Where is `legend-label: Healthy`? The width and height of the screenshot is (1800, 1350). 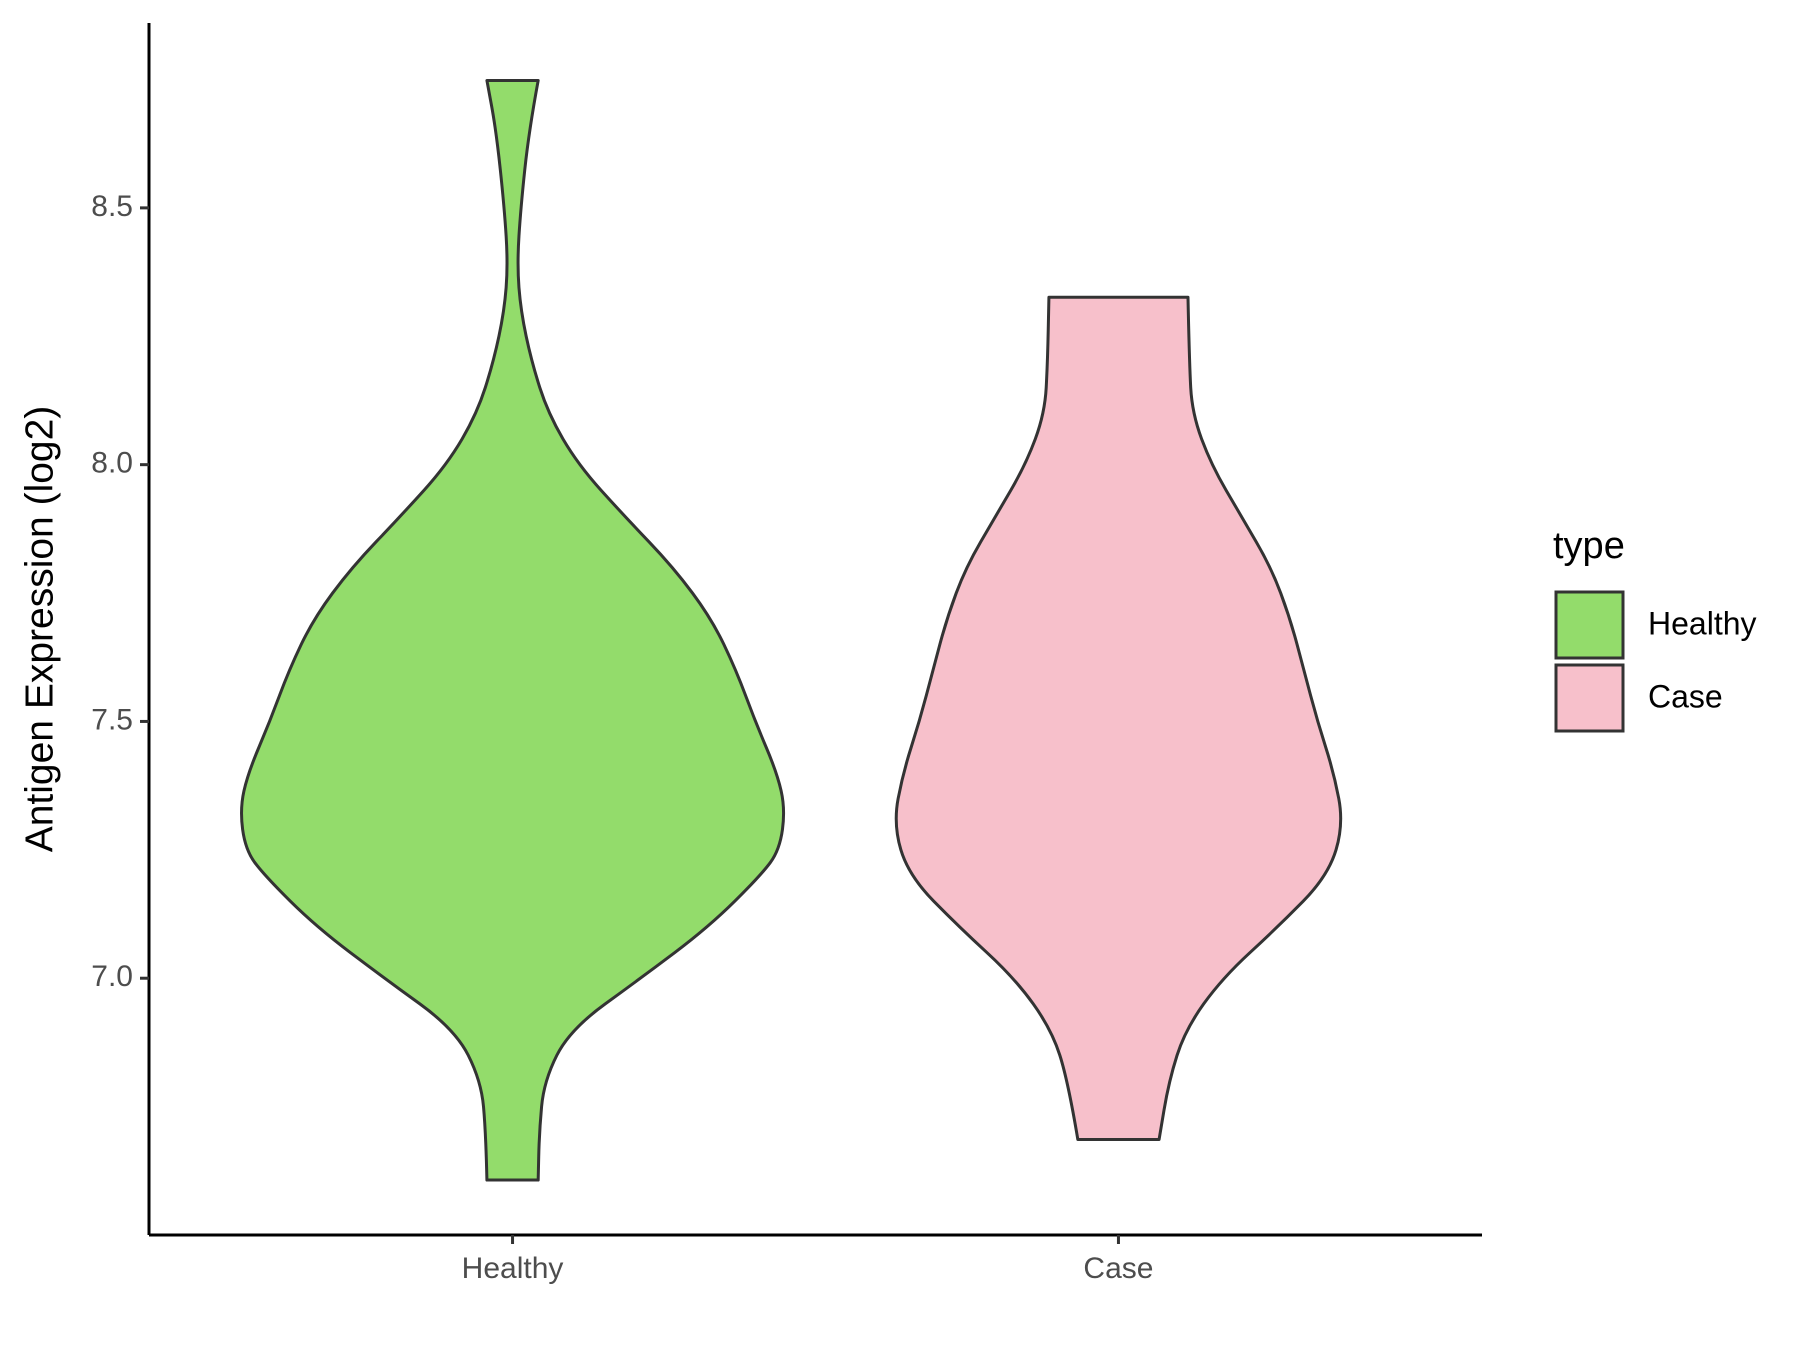 legend-label: Healthy is located at coordinates (1702, 623).